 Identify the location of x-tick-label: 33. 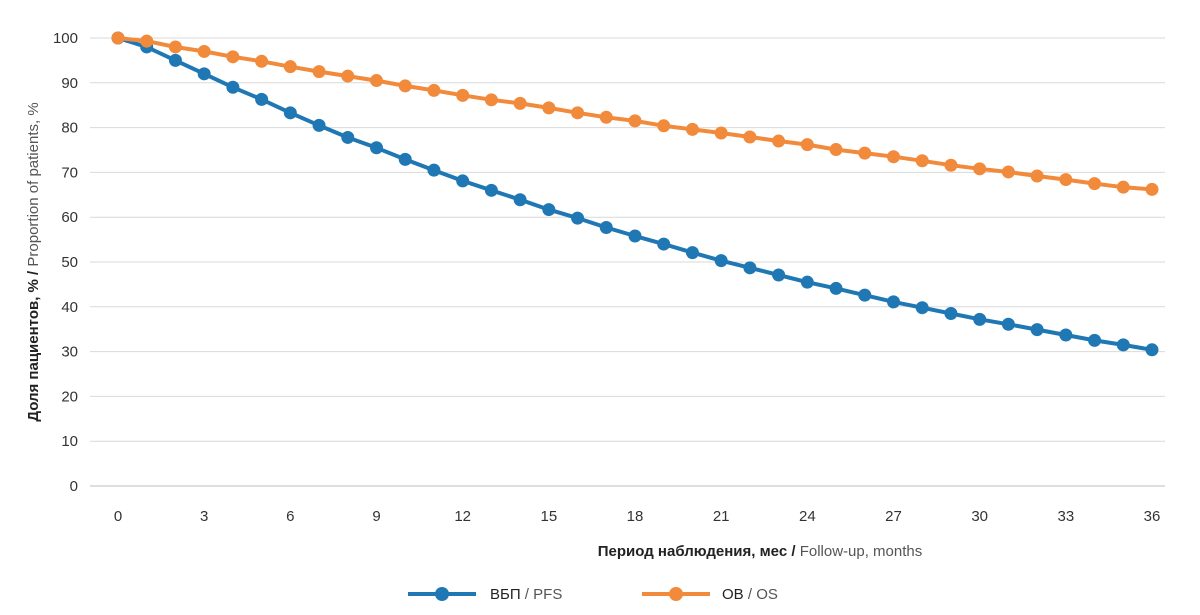
(1065, 516).